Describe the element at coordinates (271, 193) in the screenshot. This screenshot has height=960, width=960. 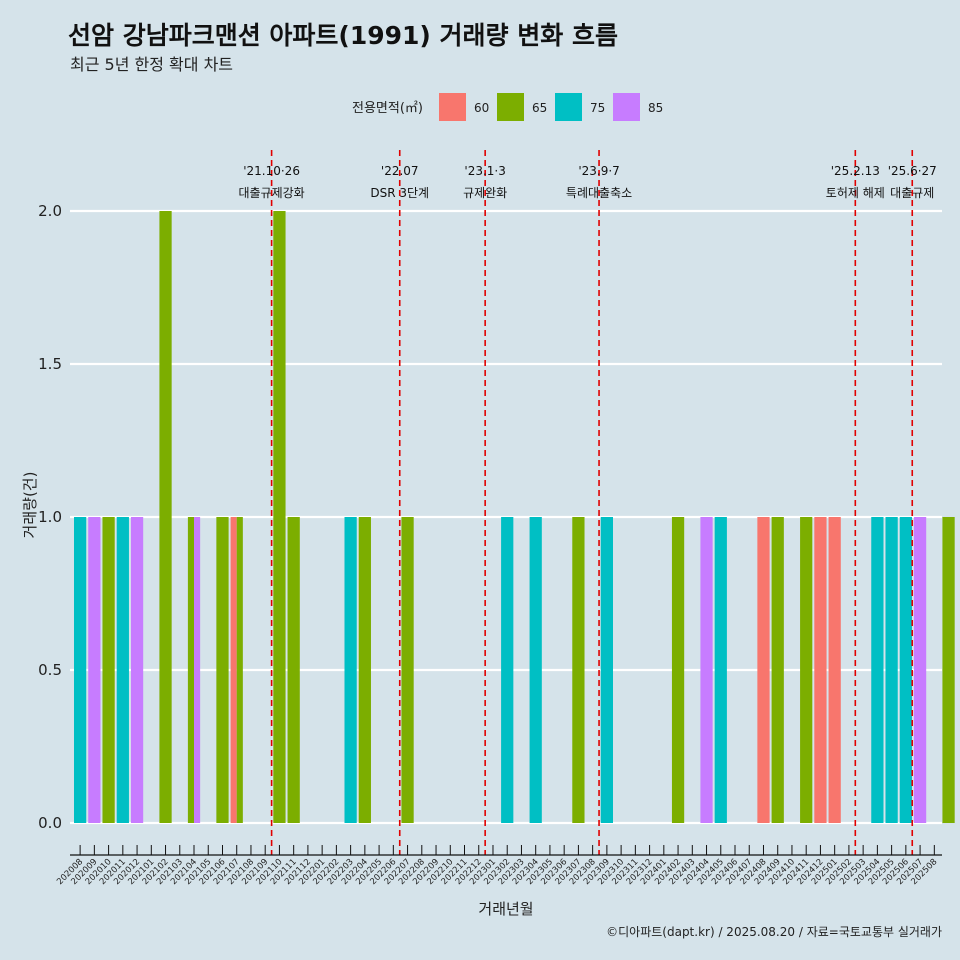
I see `event-label-0: 대출규제강화` at that location.